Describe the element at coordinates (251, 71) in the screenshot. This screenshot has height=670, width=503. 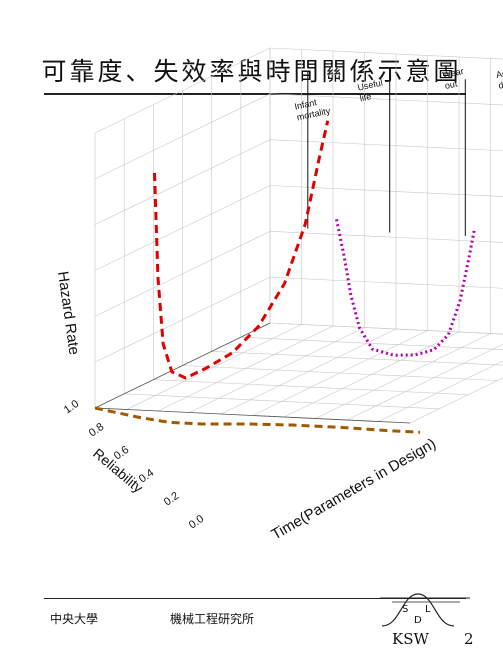
I see `slide-title: 可靠度、失效率與時間關係示意圖` at that location.